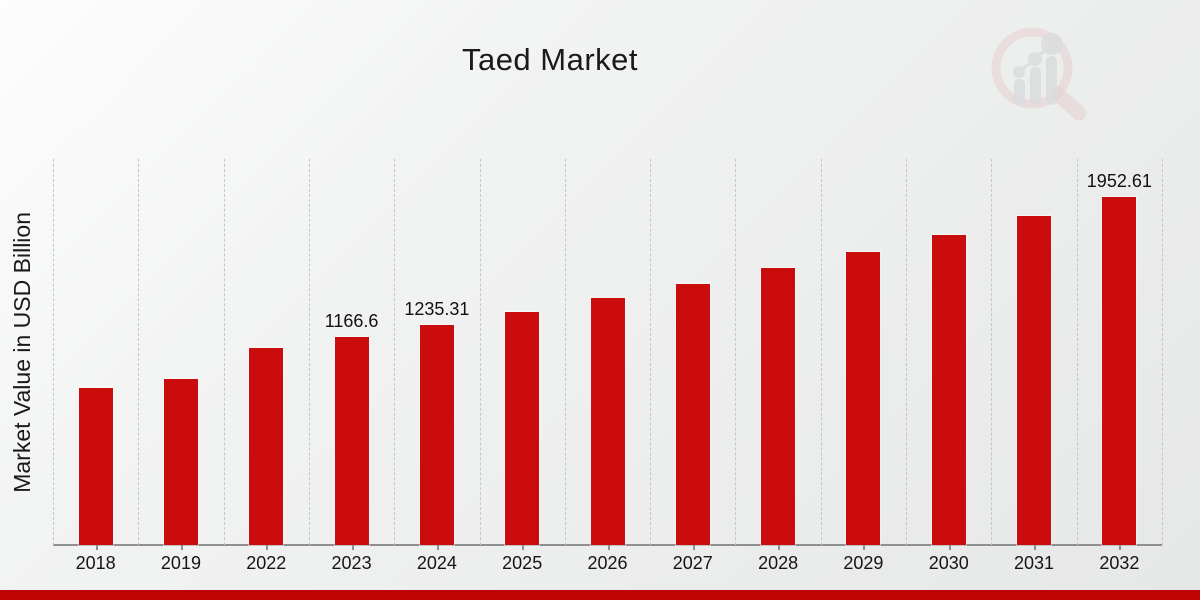  Describe the element at coordinates (180, 461) in the screenshot. I see `bar-2019` at that location.